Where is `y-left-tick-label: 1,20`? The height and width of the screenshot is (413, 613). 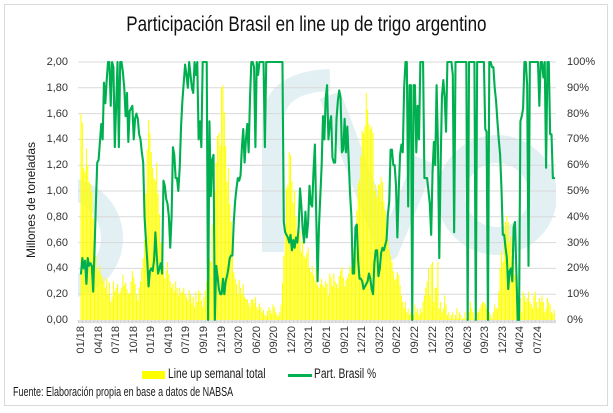 y-left-tick-label: 1,20 is located at coordinates (57, 165).